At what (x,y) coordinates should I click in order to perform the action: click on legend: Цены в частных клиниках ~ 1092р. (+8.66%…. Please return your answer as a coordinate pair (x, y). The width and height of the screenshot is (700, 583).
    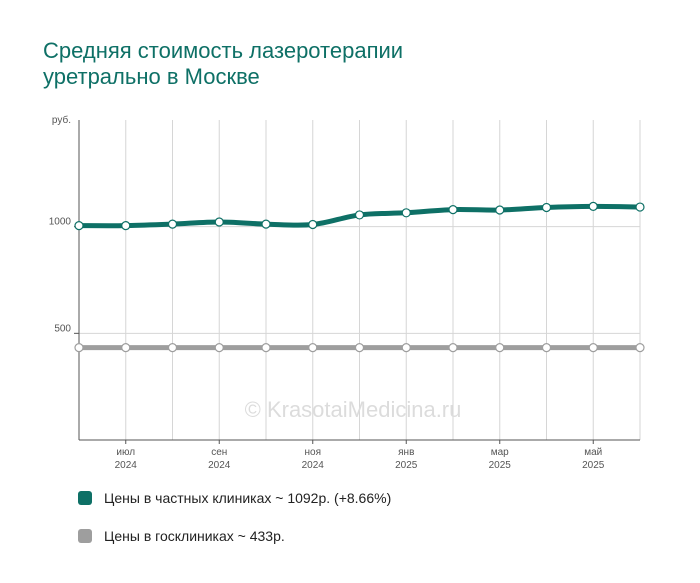
    Looking at the image, I should click on (234, 526).